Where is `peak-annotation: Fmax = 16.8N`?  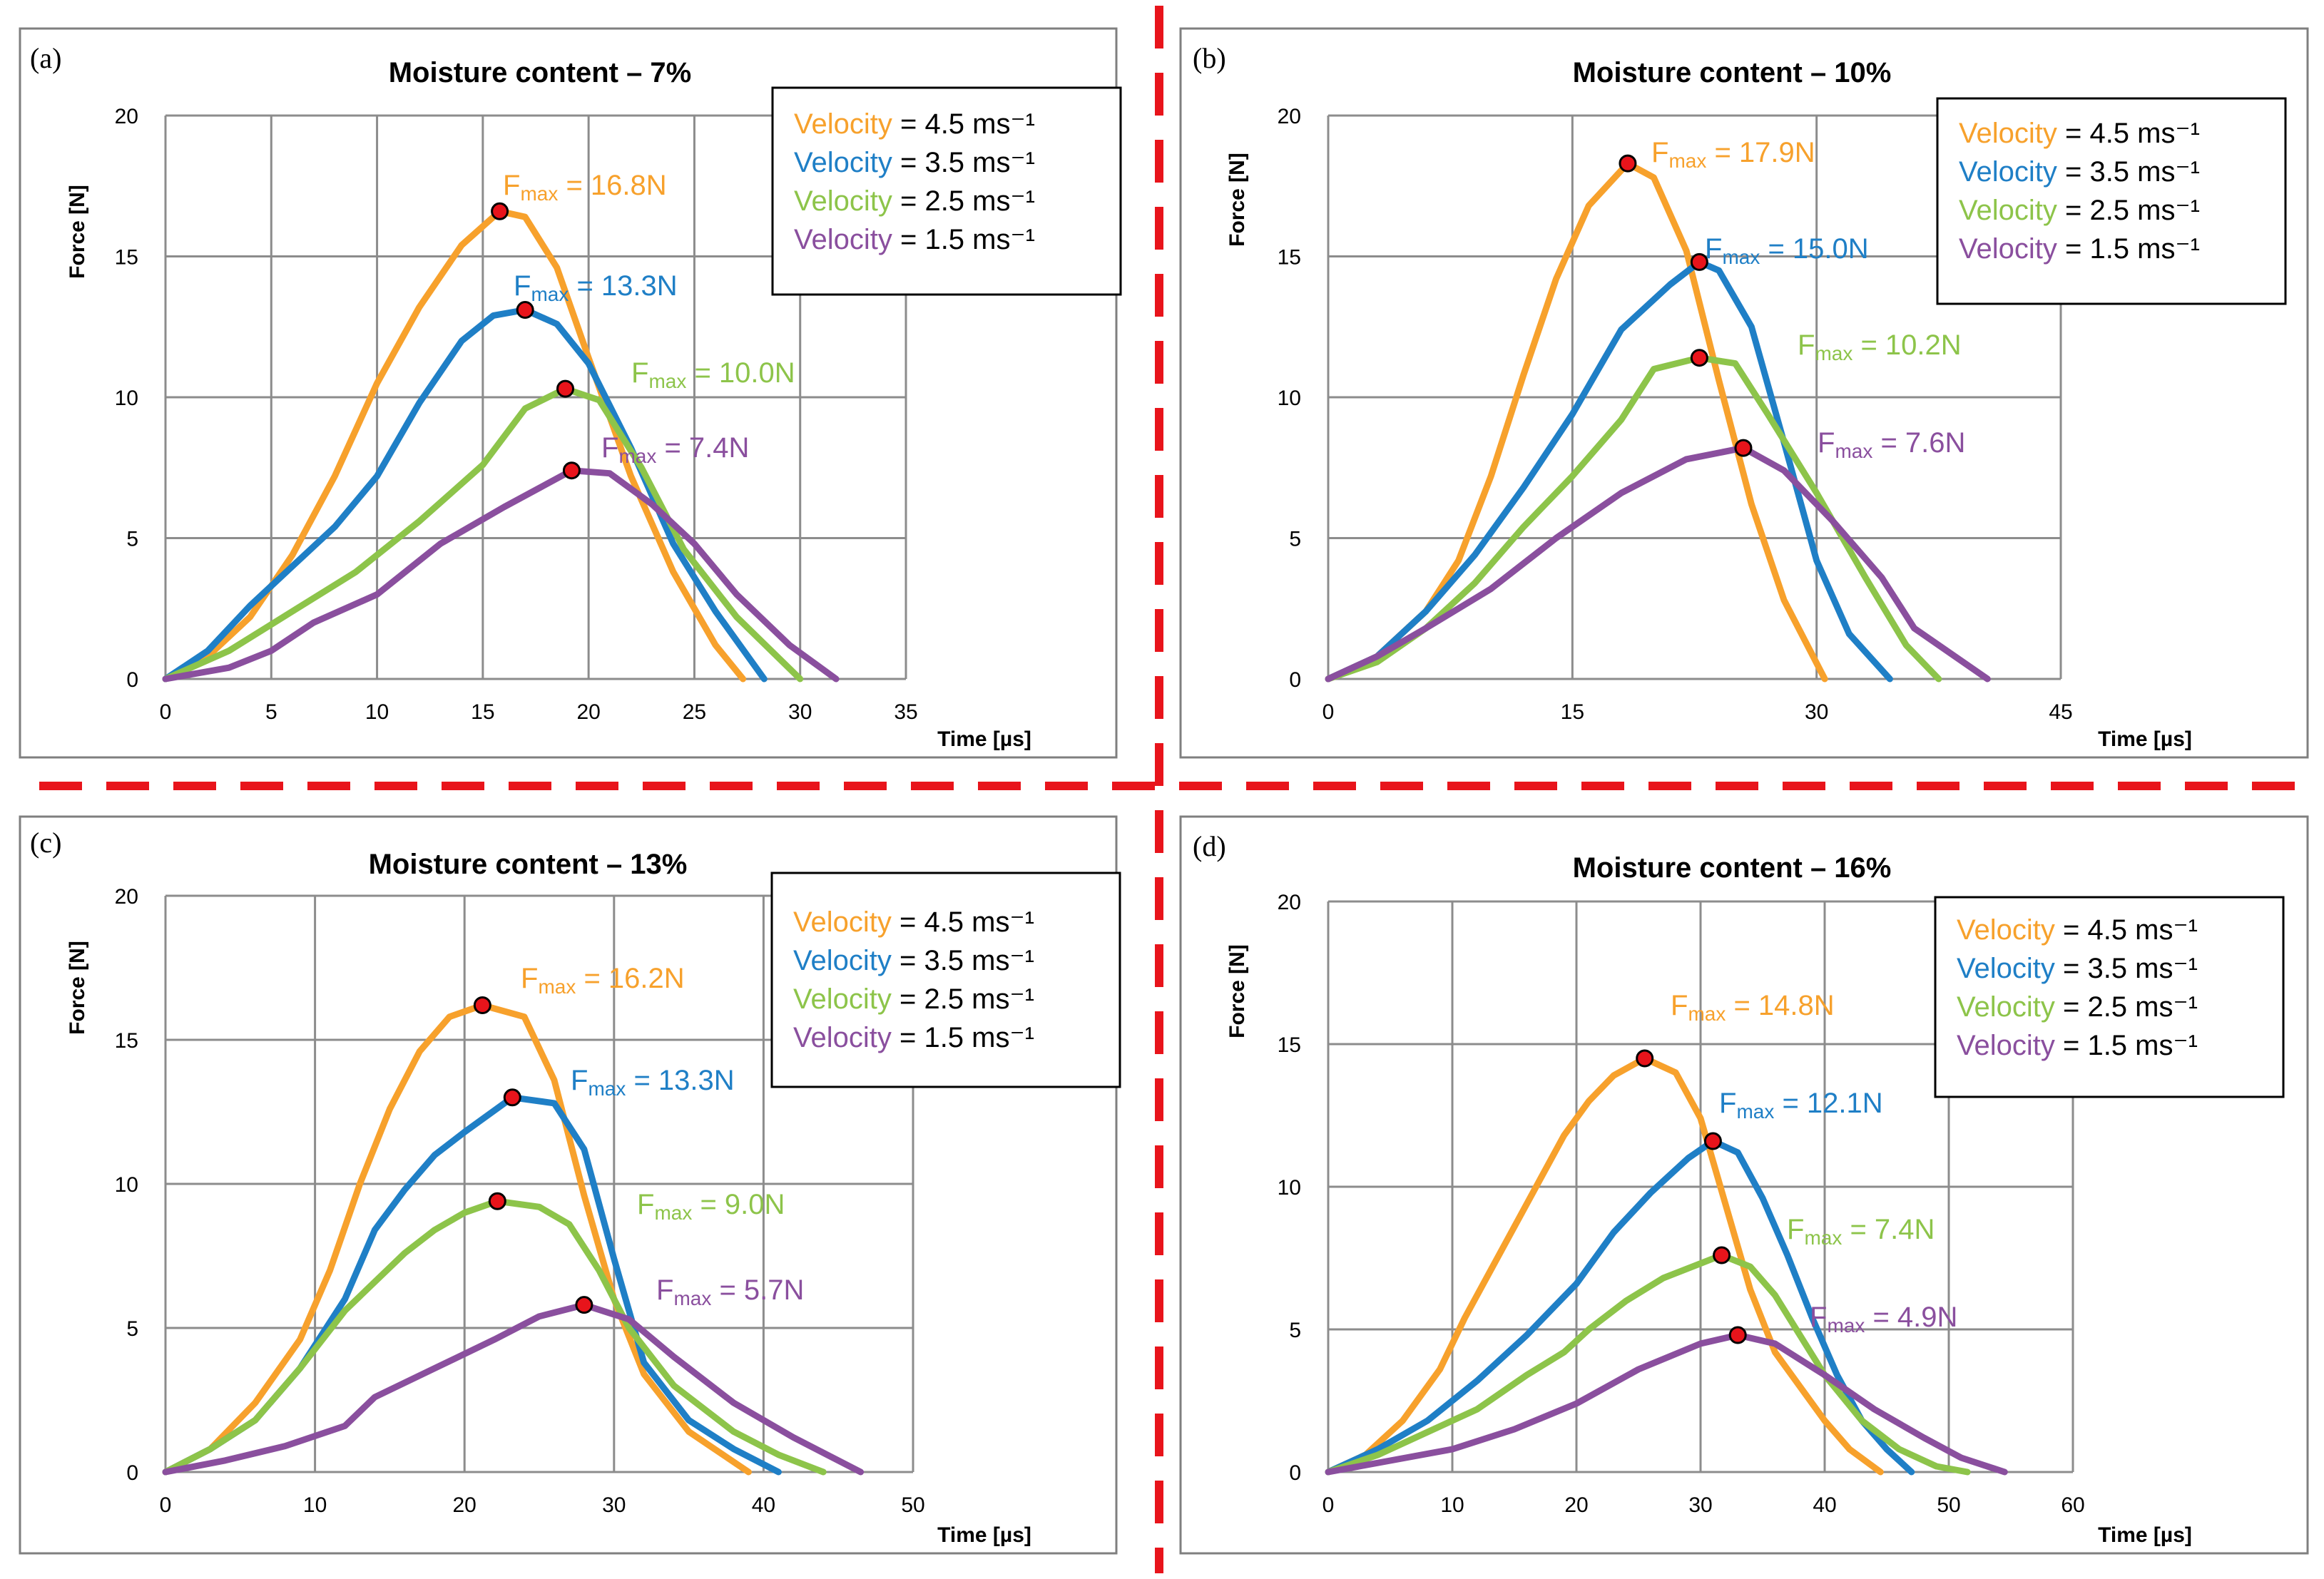 peak-annotation: Fmax = 16.8N is located at coordinates (585, 187).